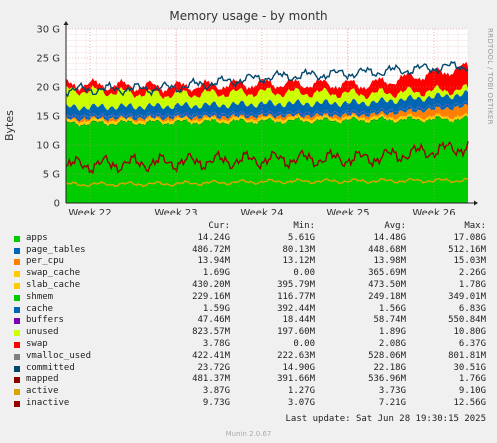  Describe the element at coordinates (387, 284) in the screenshot. I see `legend-avg: 473.50M` at that location.